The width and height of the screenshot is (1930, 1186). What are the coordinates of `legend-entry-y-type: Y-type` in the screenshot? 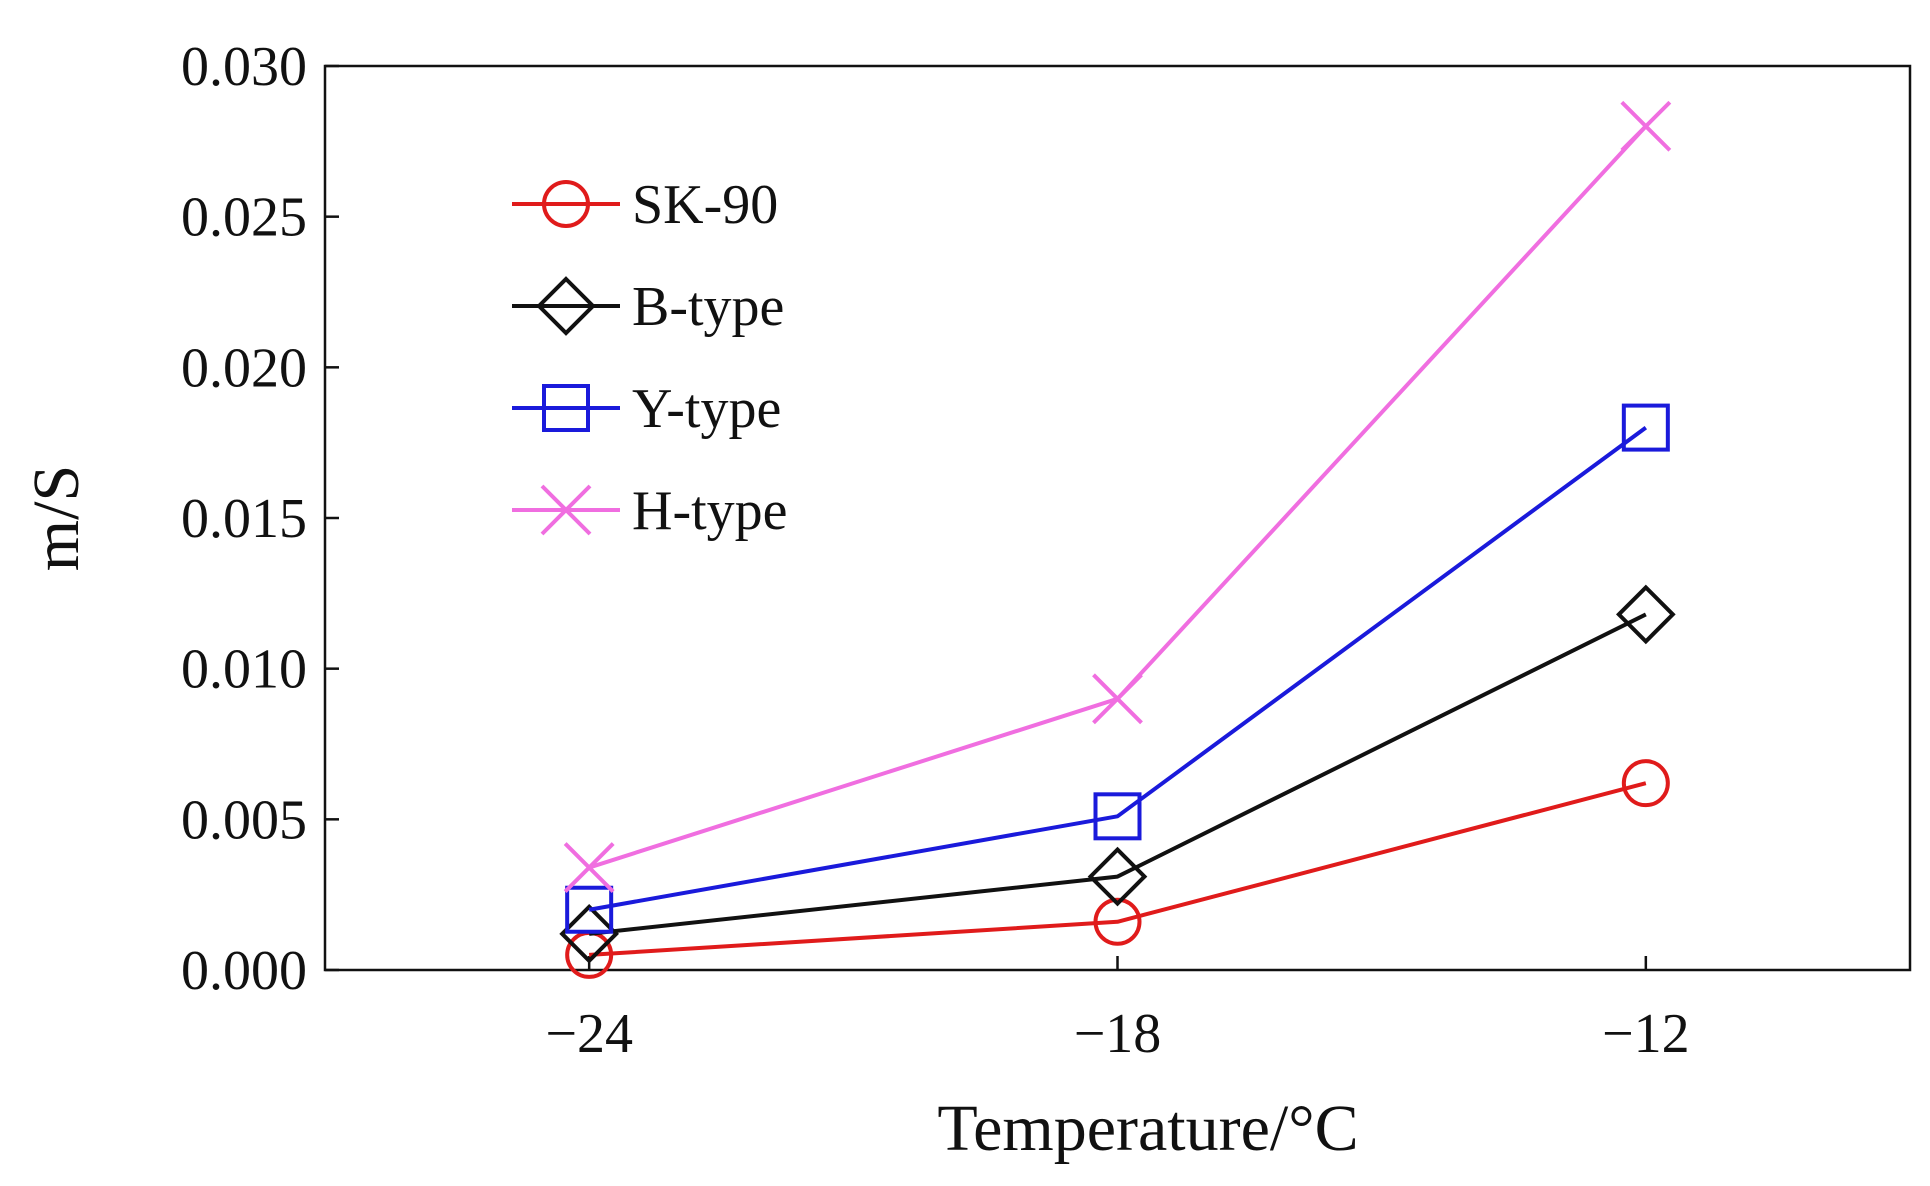 It's located at (646, 409).